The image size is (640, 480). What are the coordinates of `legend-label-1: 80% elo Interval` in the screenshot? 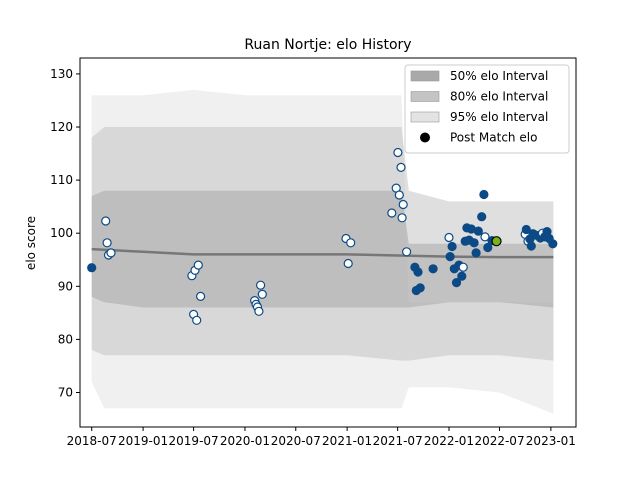 It's located at (499, 97).